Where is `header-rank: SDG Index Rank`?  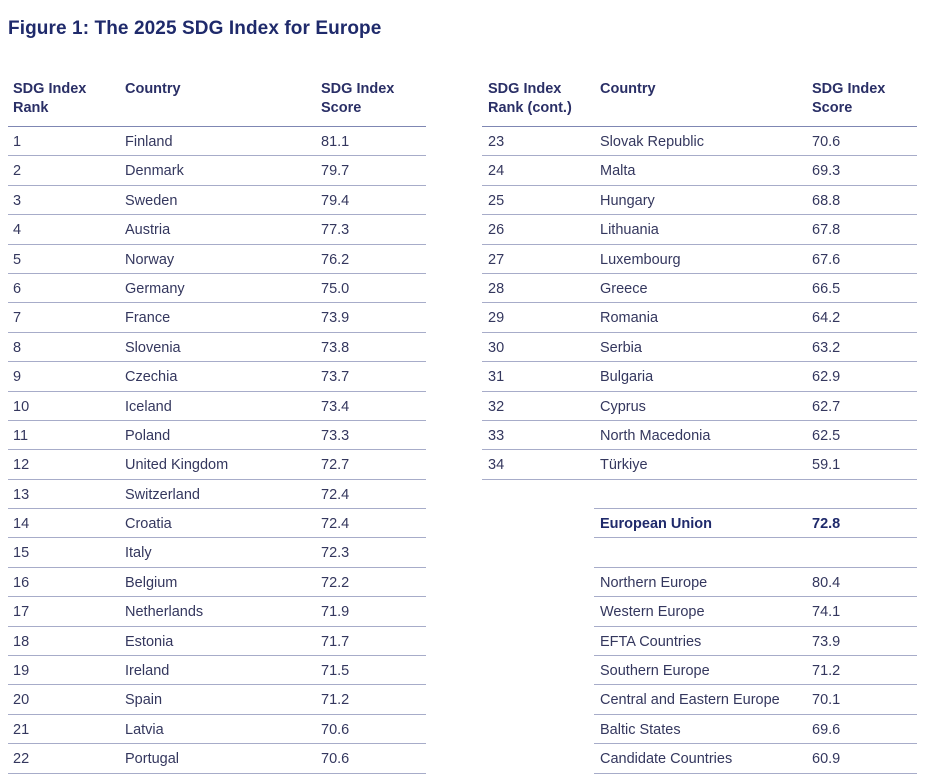 header-rank: SDG Index Rank is located at coordinates (50, 98).